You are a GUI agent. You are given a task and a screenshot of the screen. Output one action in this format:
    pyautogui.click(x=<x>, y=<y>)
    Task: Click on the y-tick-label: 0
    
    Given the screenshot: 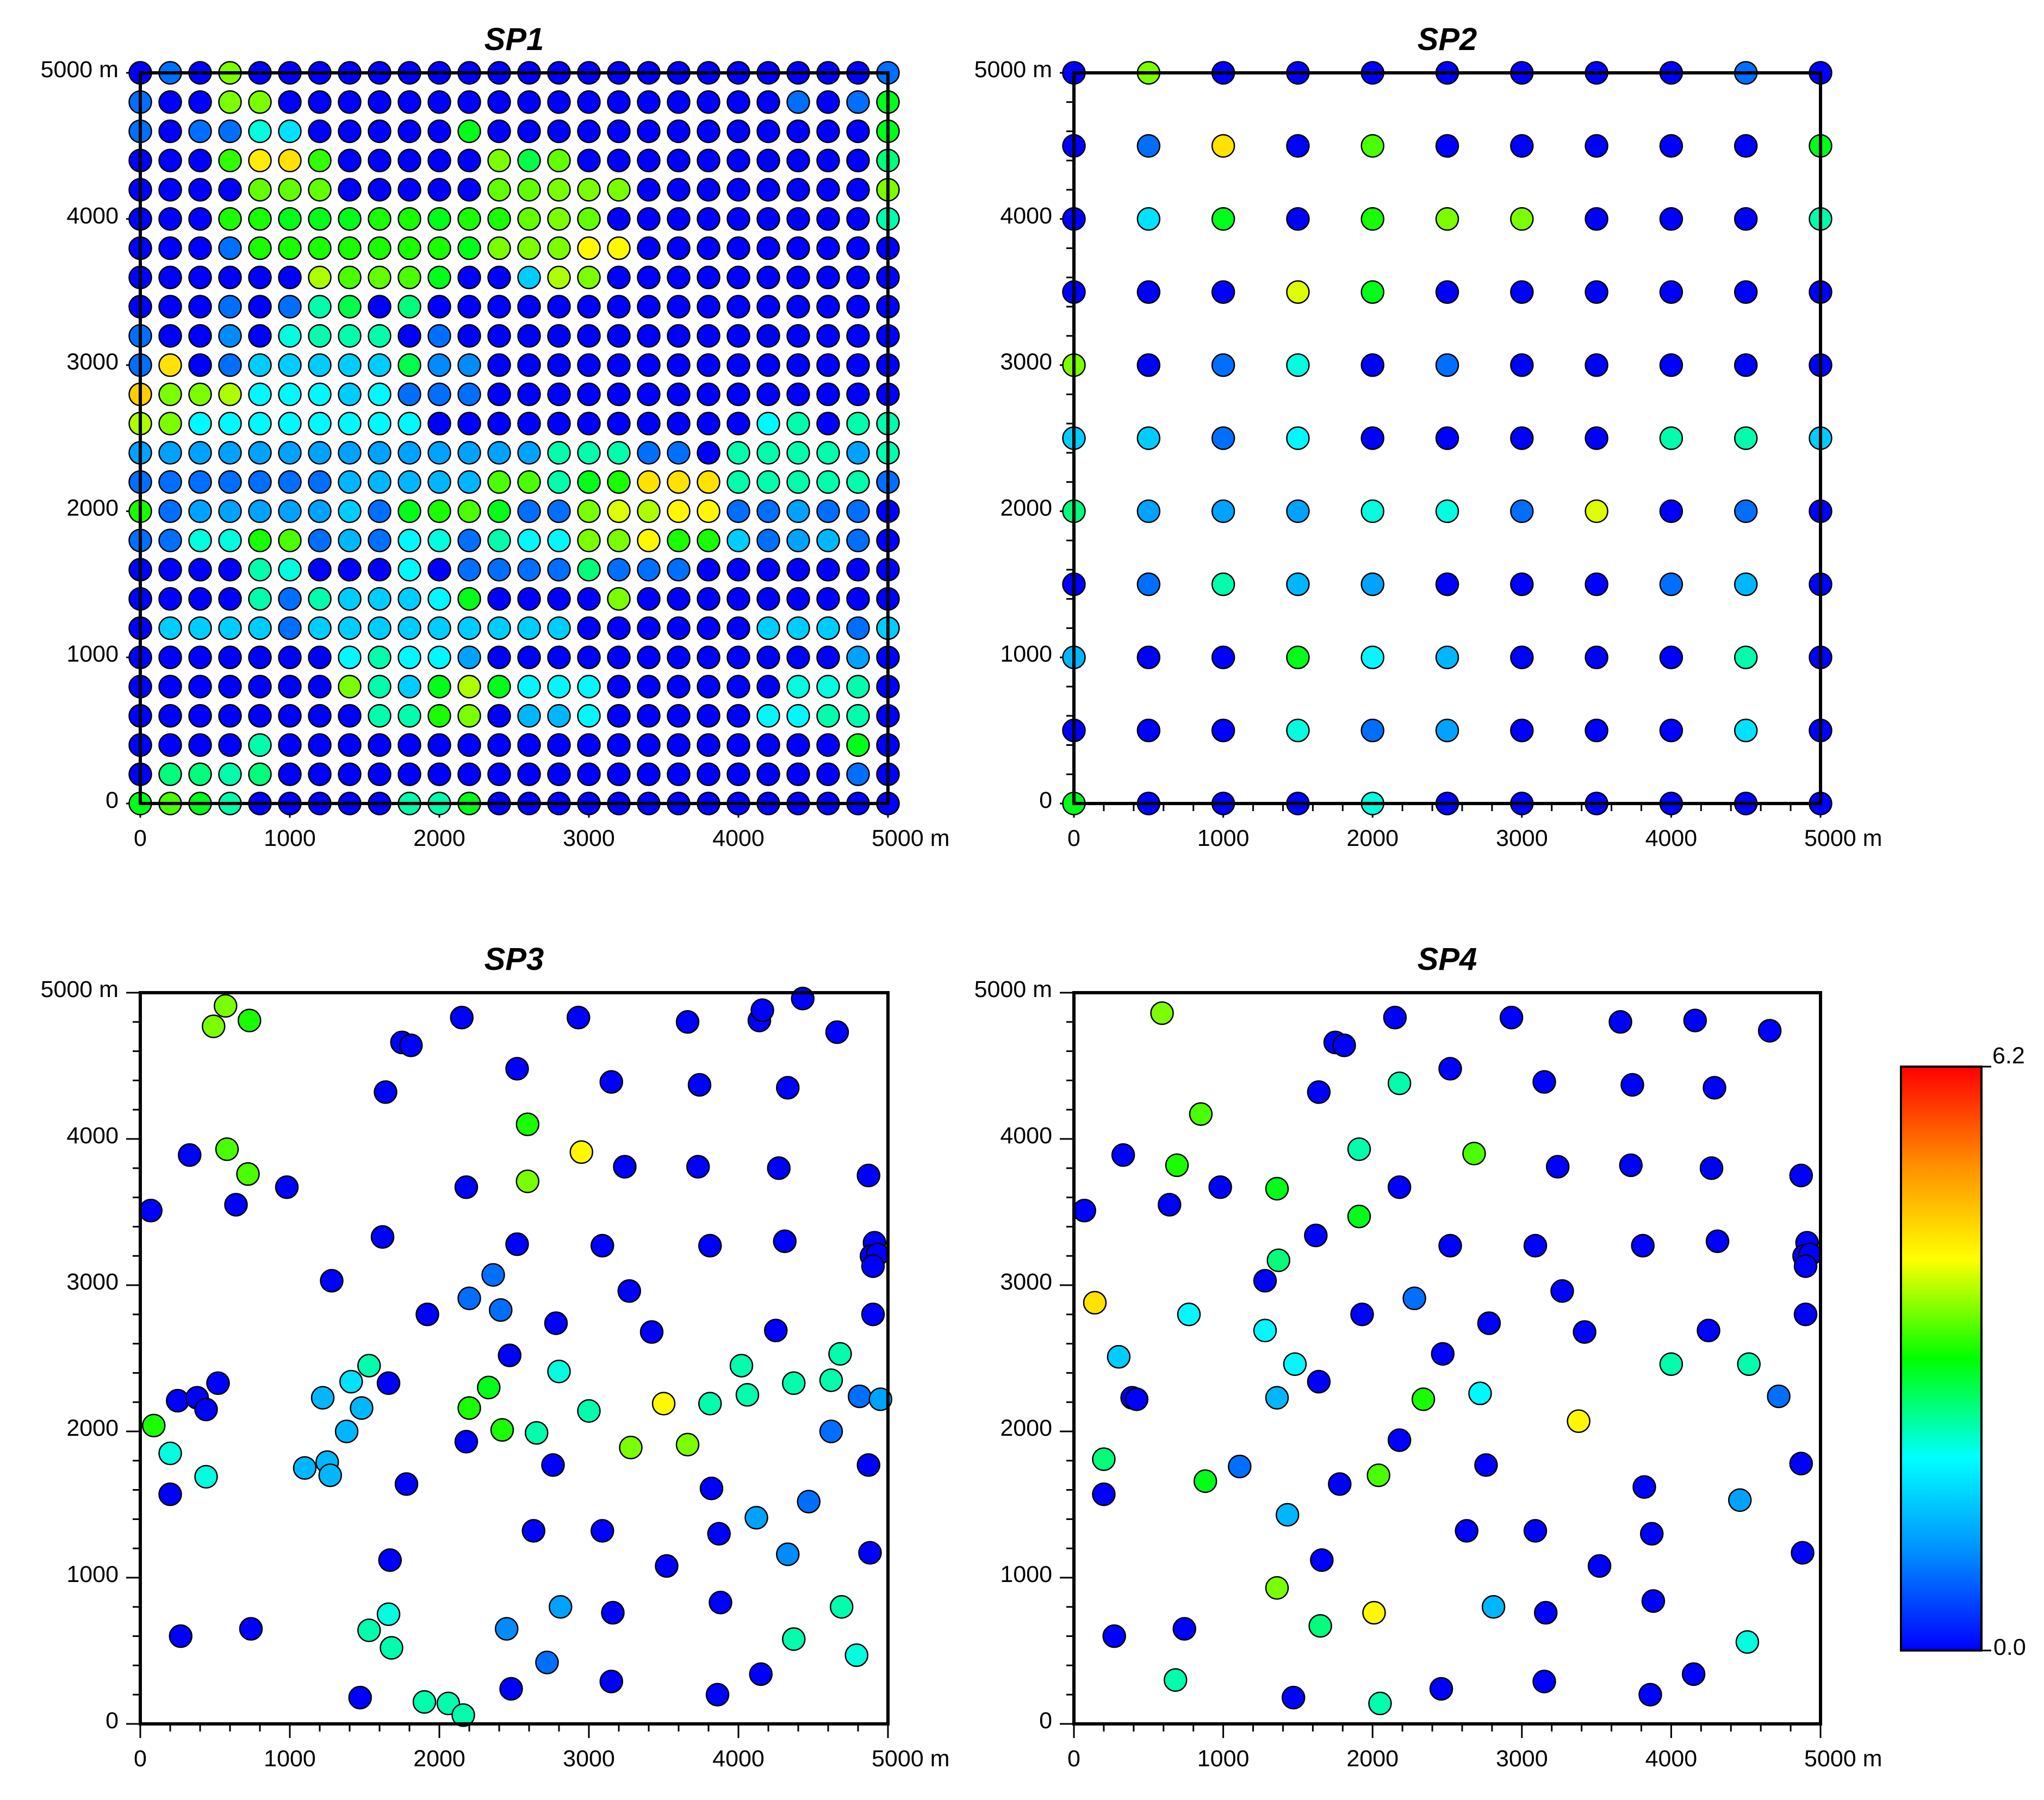 What is the action you would take?
    pyautogui.click(x=112, y=1721)
    